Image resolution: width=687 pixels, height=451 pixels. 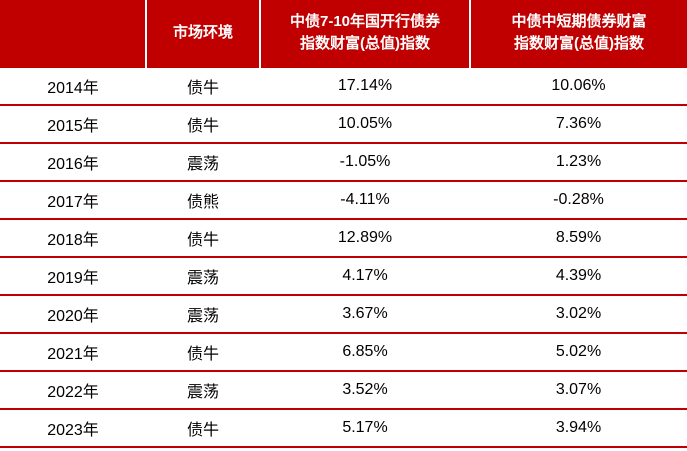 What do you see at coordinates (365, 275) in the screenshot?
I see `index1-value-cell: 4.17%` at bounding box center [365, 275].